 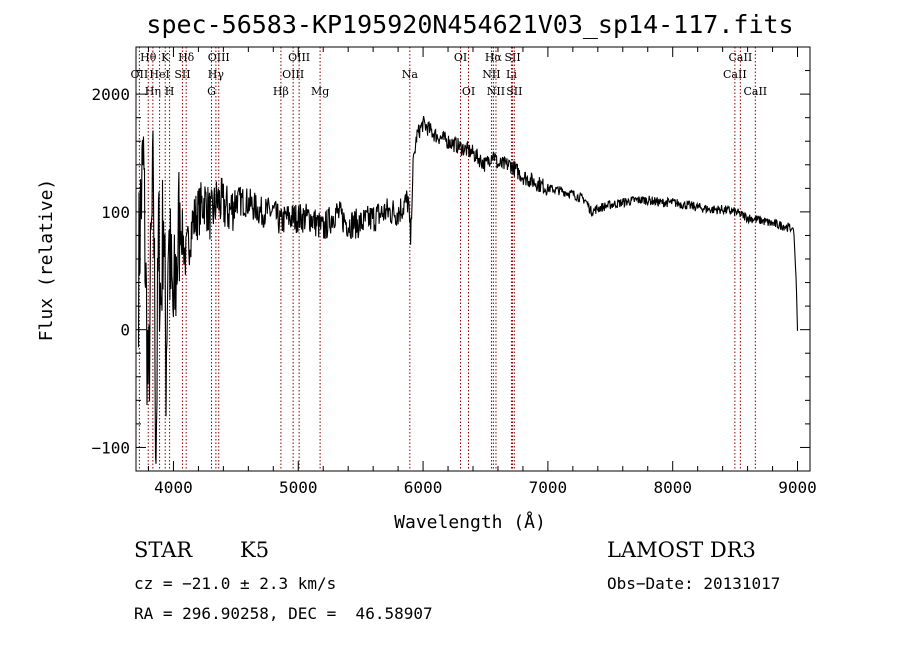 What do you see at coordinates (115, 212) in the screenshot?
I see `y-tick-label-2: 100` at bounding box center [115, 212].